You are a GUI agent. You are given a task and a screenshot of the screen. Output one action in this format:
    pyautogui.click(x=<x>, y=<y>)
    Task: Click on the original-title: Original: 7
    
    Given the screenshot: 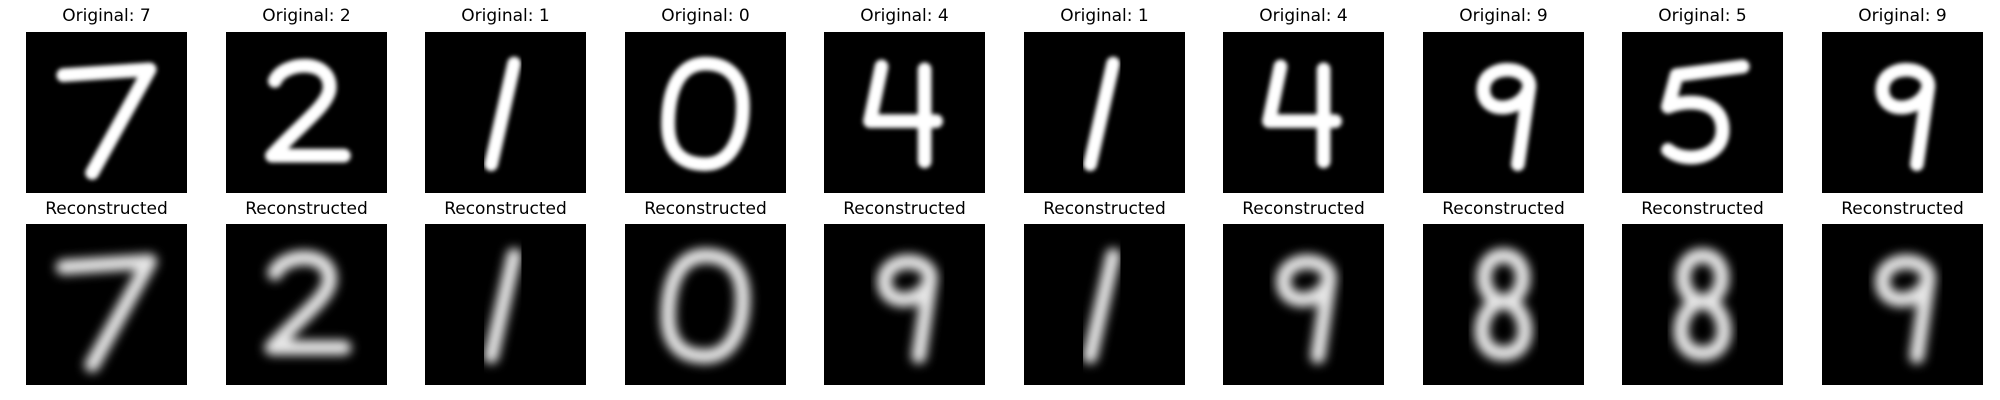 What is the action you would take?
    pyautogui.click(x=106, y=16)
    